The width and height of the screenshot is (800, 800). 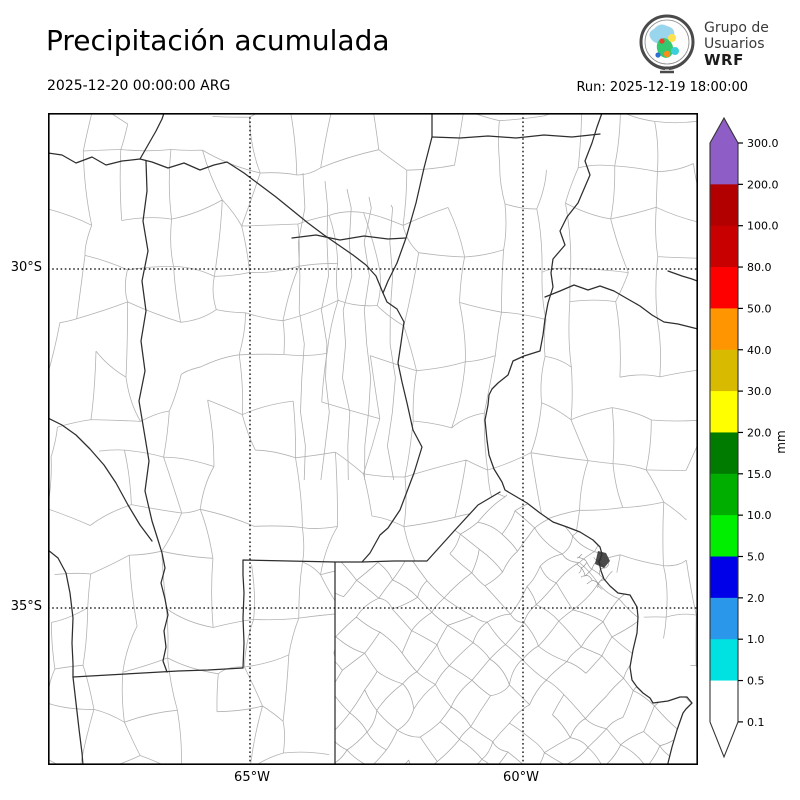 What do you see at coordinates (756, 639) in the screenshot?
I see `colorbar-tick-label: 1.0` at bounding box center [756, 639].